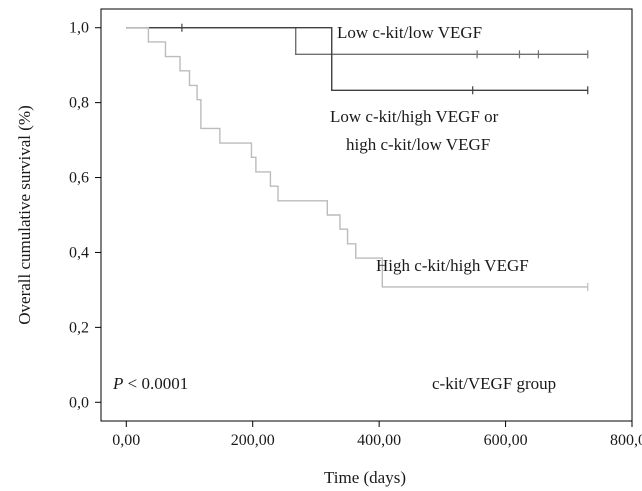  I want to click on p-value-annotation: P < 0.0001, so click(150, 383).